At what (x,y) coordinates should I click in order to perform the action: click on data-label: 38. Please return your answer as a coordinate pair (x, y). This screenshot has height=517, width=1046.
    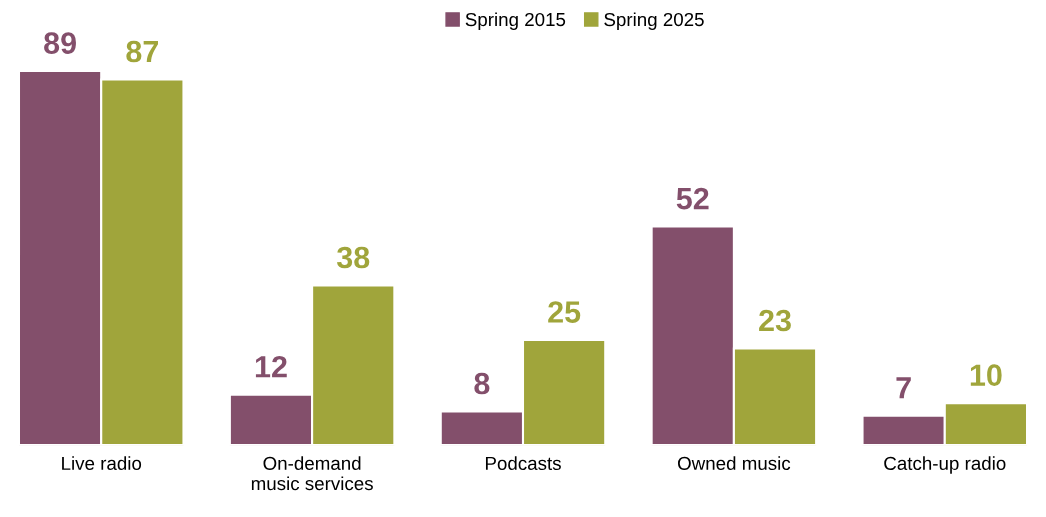
    Looking at the image, I should click on (353, 257).